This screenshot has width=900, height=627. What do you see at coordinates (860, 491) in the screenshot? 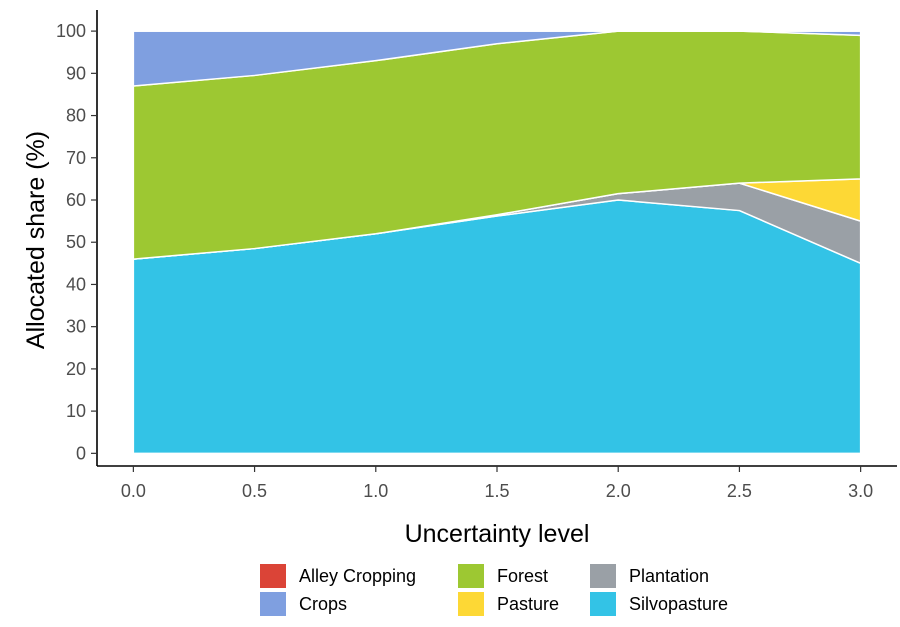
I see `x-tick-label: 3.0` at bounding box center [860, 491].